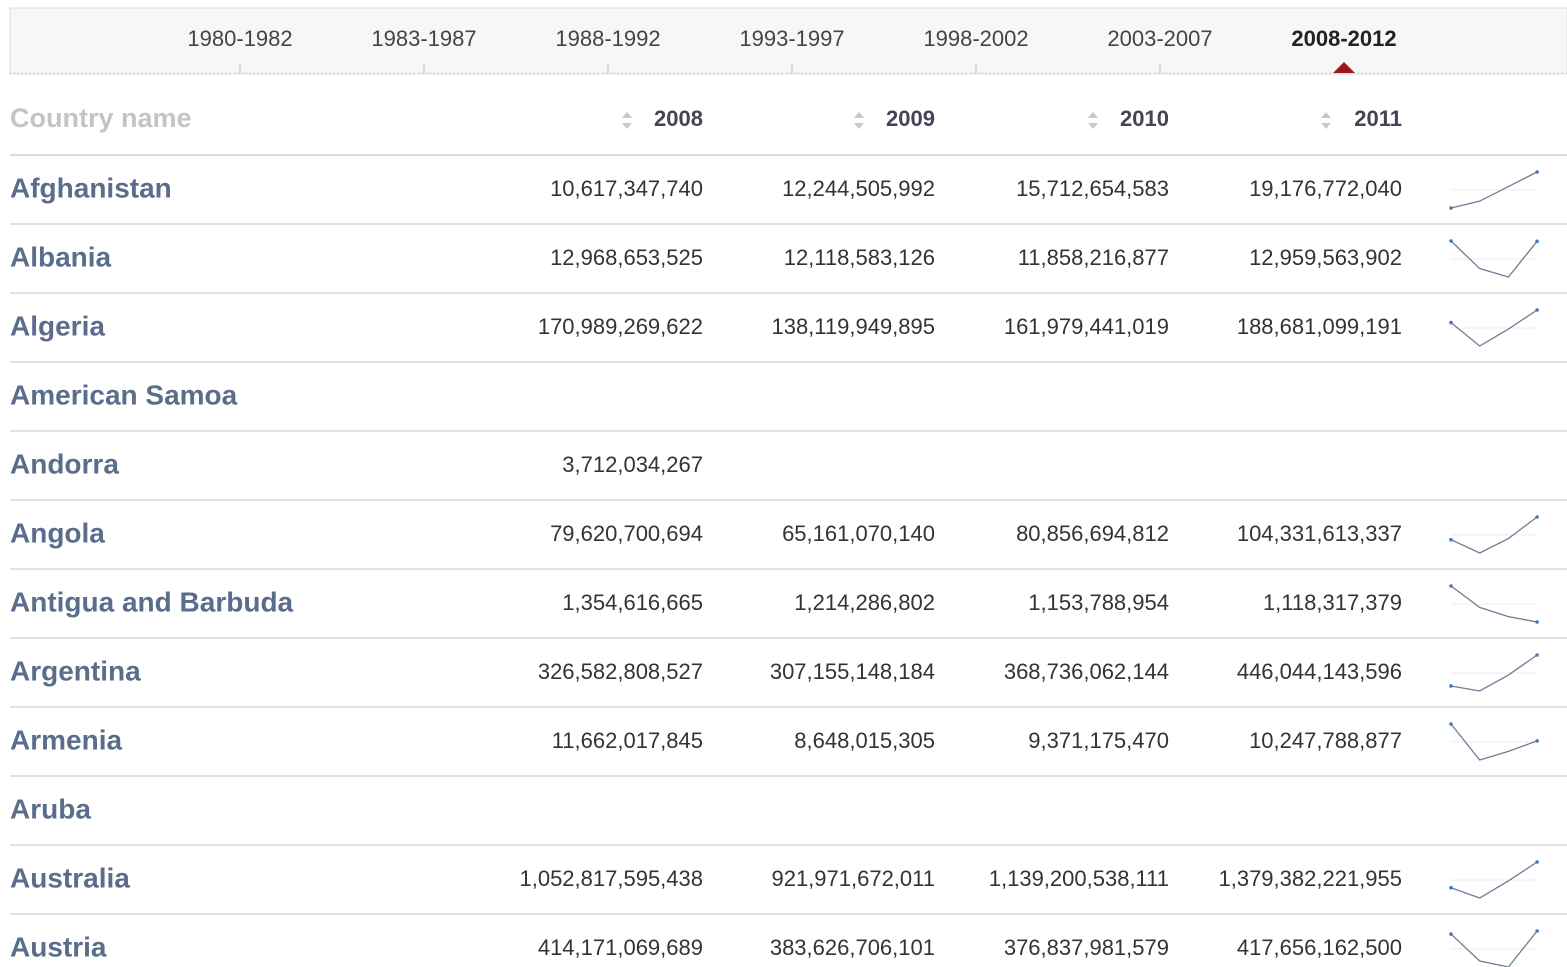 The image size is (1567, 967). What do you see at coordinates (853, 326) in the screenshot?
I see `value-cell: 138,119,949,895` at bounding box center [853, 326].